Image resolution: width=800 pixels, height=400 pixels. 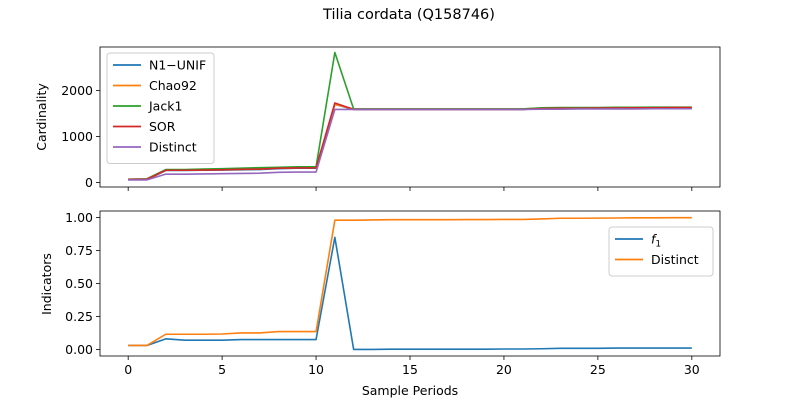 I want to click on bottom-y-tick-label: 1.00, so click(x=79, y=217).